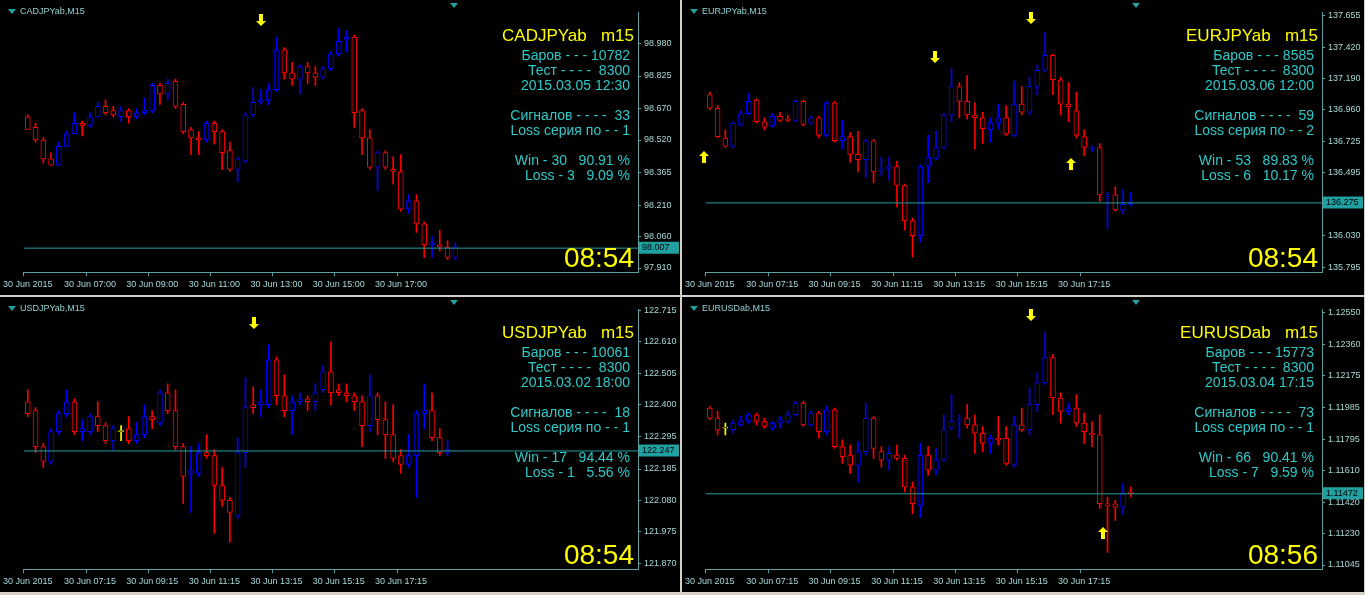 This screenshot has height=595, width=1365. Describe the element at coordinates (1344, 406) in the screenshot. I see `y-tick-label: 1.11985` at that location.